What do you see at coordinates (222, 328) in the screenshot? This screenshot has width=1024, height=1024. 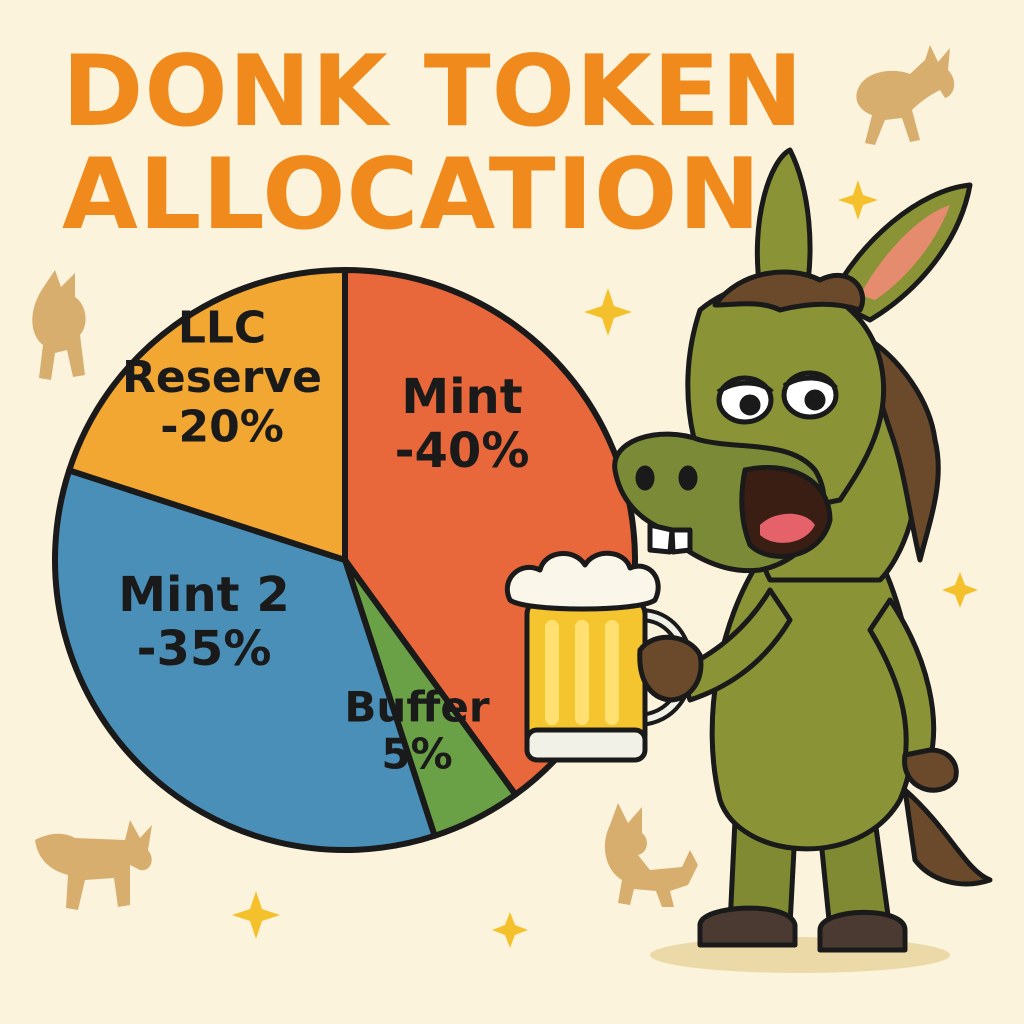 I see `pie-slice-label-line: LLC` at bounding box center [222, 328].